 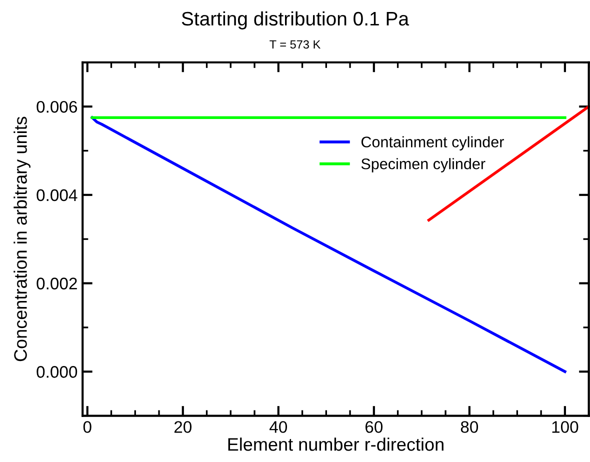 What do you see at coordinates (432, 143) in the screenshot?
I see `legend-label: Containment cylinder` at bounding box center [432, 143].